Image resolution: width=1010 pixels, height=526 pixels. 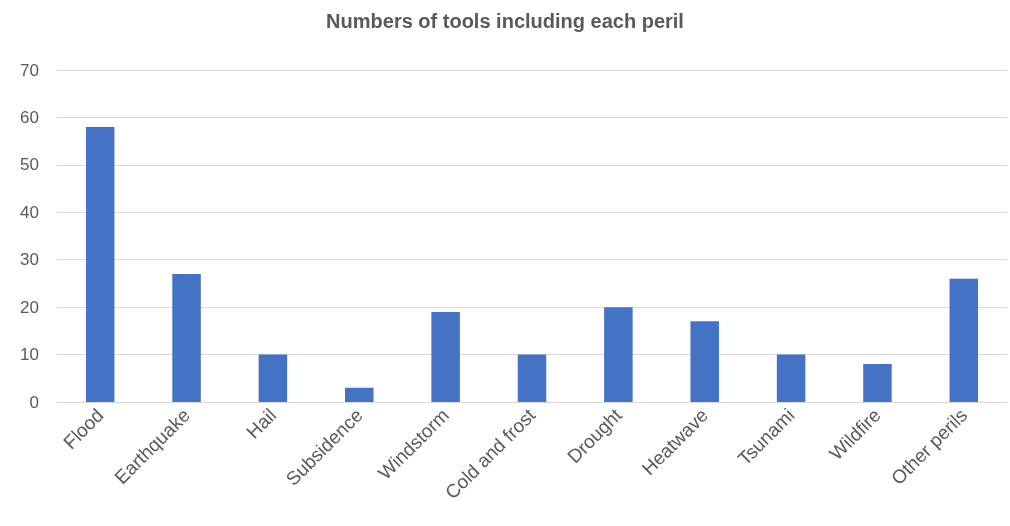 I want to click on y-tick-label: 50, so click(x=29, y=165).